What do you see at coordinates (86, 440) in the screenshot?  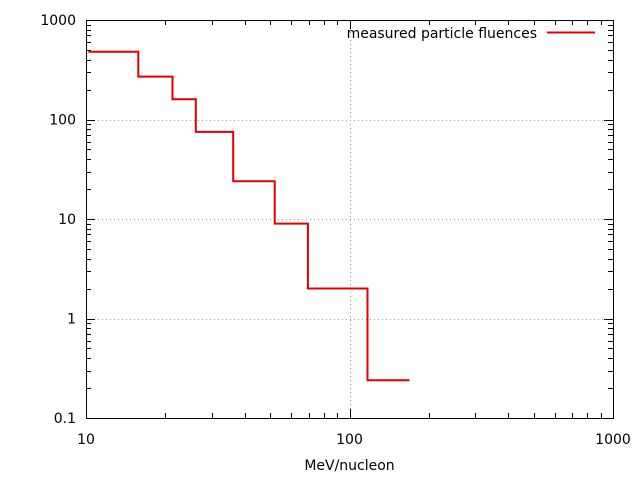 I see `x-tick-label: 10` at bounding box center [86, 440].